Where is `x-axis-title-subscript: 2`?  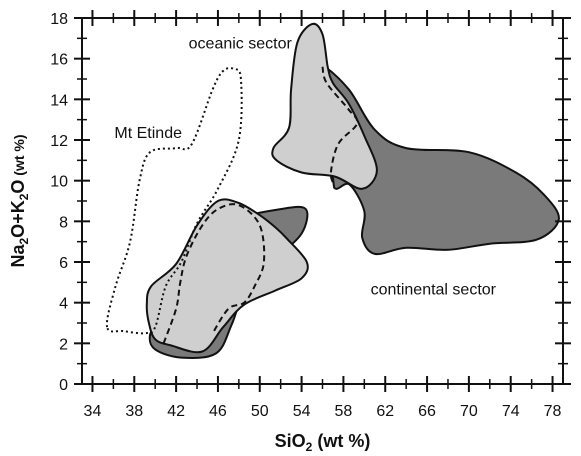 x-axis-title-subscript: 2 is located at coordinates (309, 447).